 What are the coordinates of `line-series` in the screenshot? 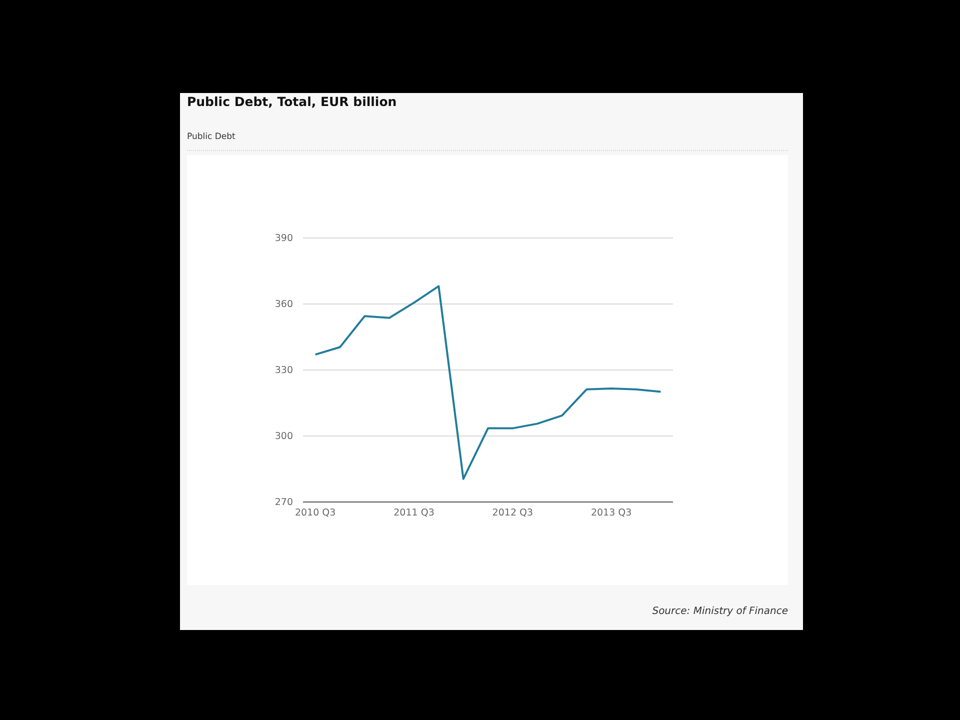 It's located at (488, 382).